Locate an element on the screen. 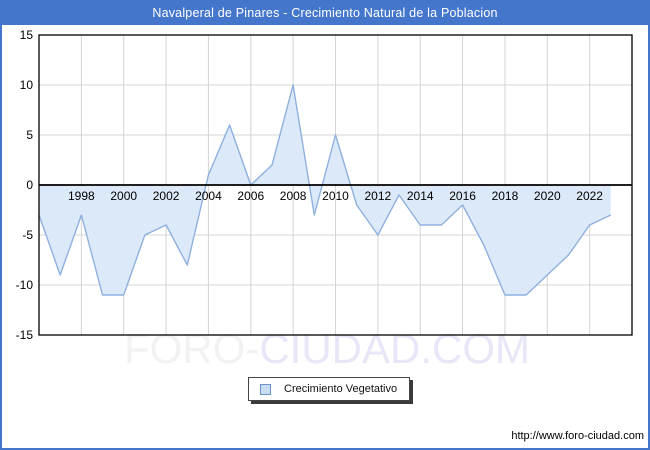 This screenshot has height=450, width=650. y-axis-labels: 15 10 5 0 -5 -10 -15 is located at coordinates (25, 185).